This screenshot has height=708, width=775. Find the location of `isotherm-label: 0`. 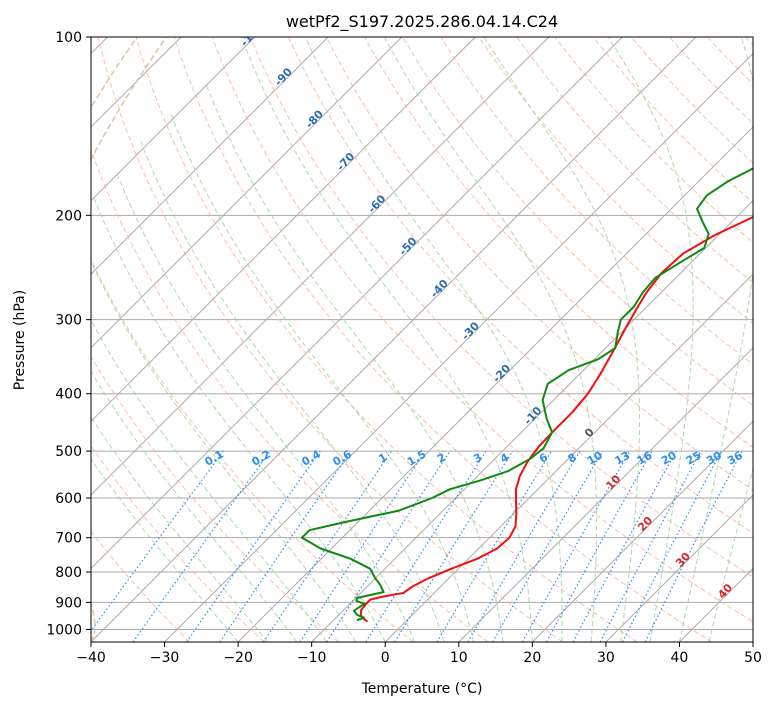

isotherm-label: 0 is located at coordinates (589, 432).